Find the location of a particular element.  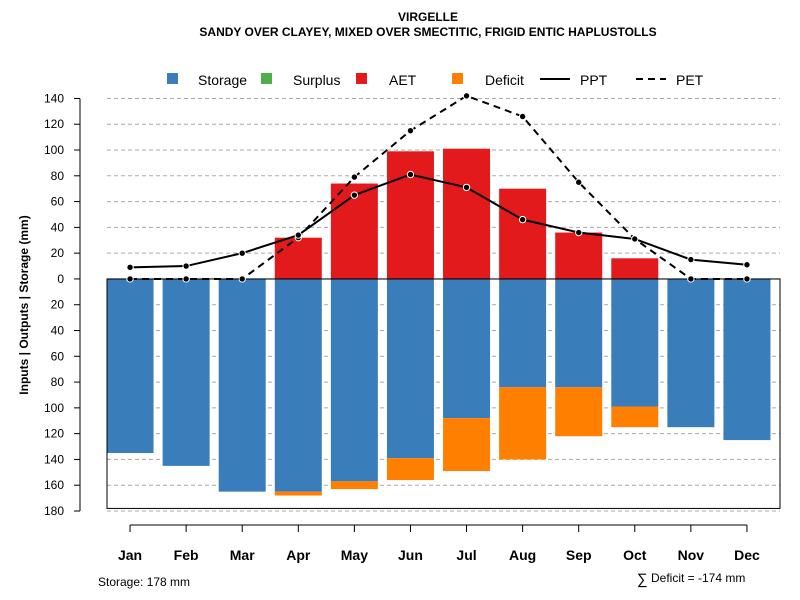

legend: Storage Surplus AET Deficit PPT PET is located at coordinates (435, 80).